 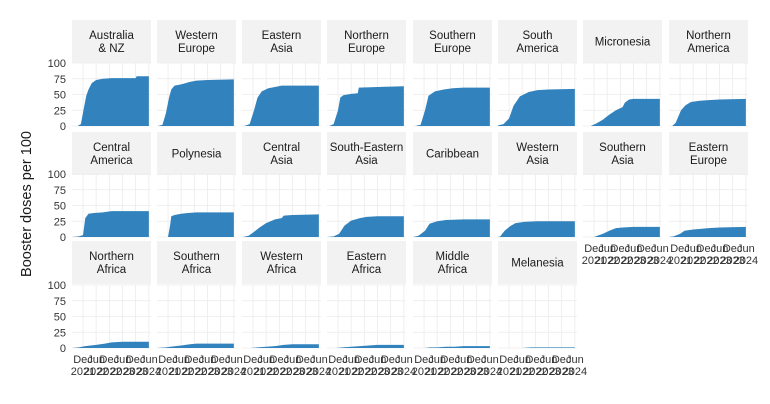 I want to click on facet-panel: Eastern Asia, so click(x=281, y=73).